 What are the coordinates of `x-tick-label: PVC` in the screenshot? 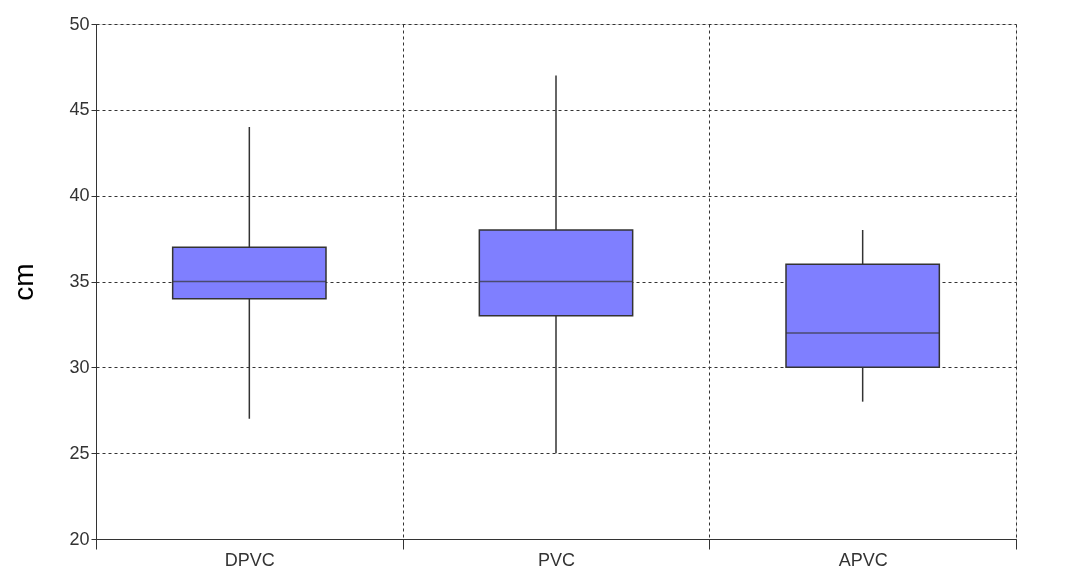 It's located at (556, 559).